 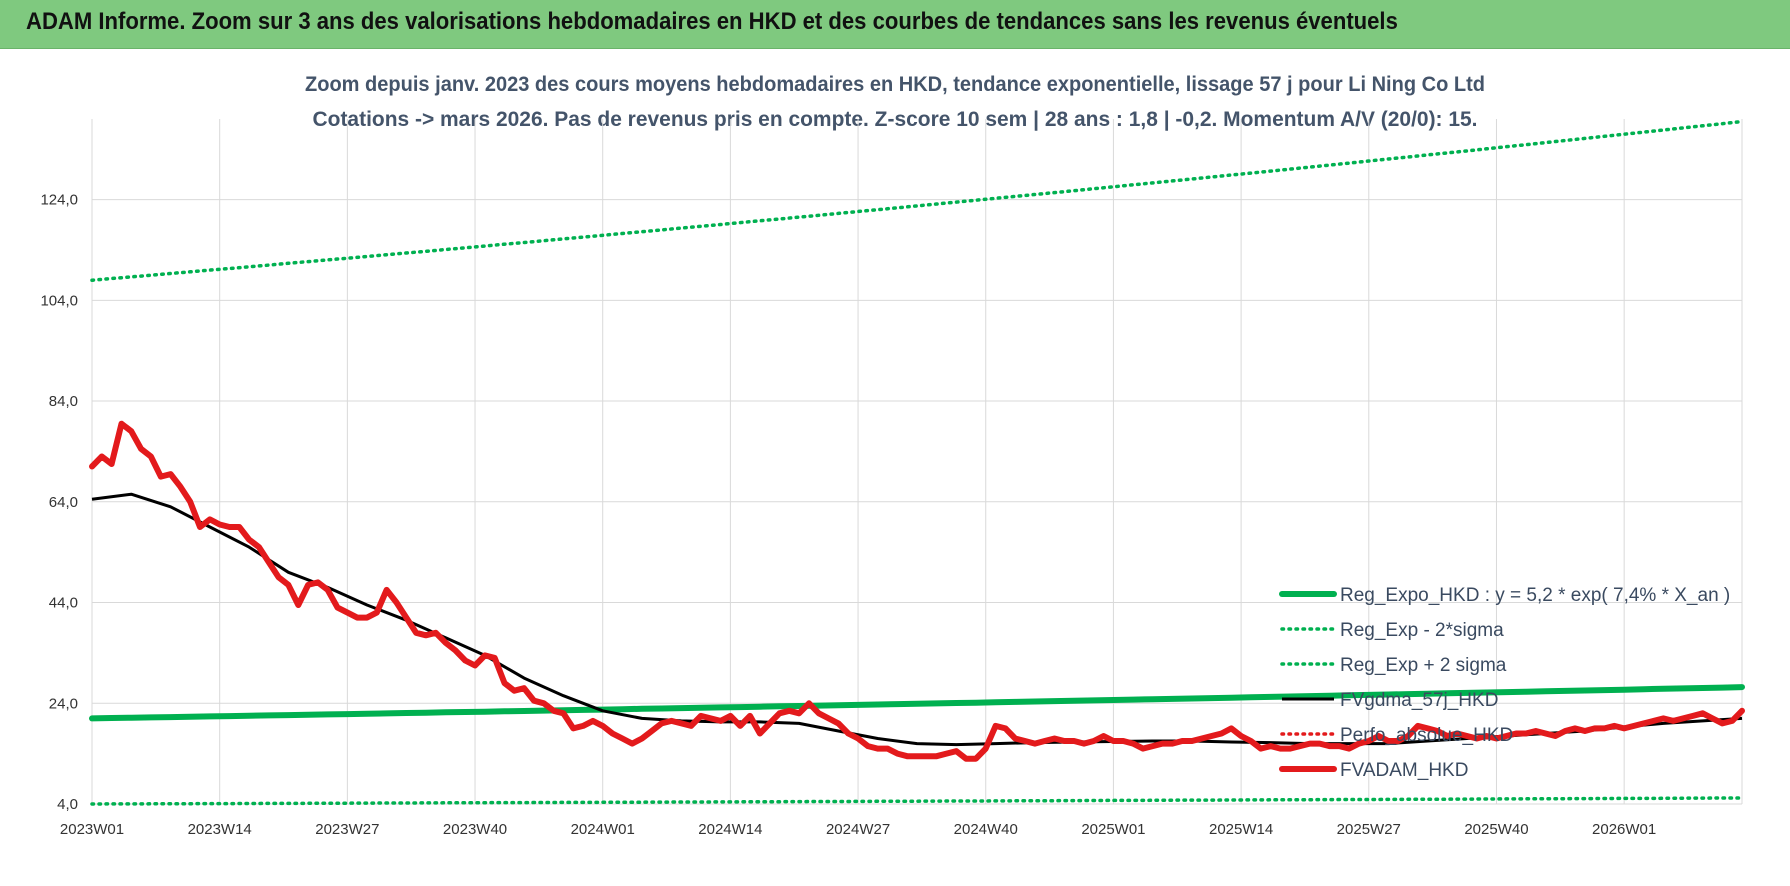 I want to click on legend-entry-label: Perfo_absolue_HKD, so click(x=1426, y=735).